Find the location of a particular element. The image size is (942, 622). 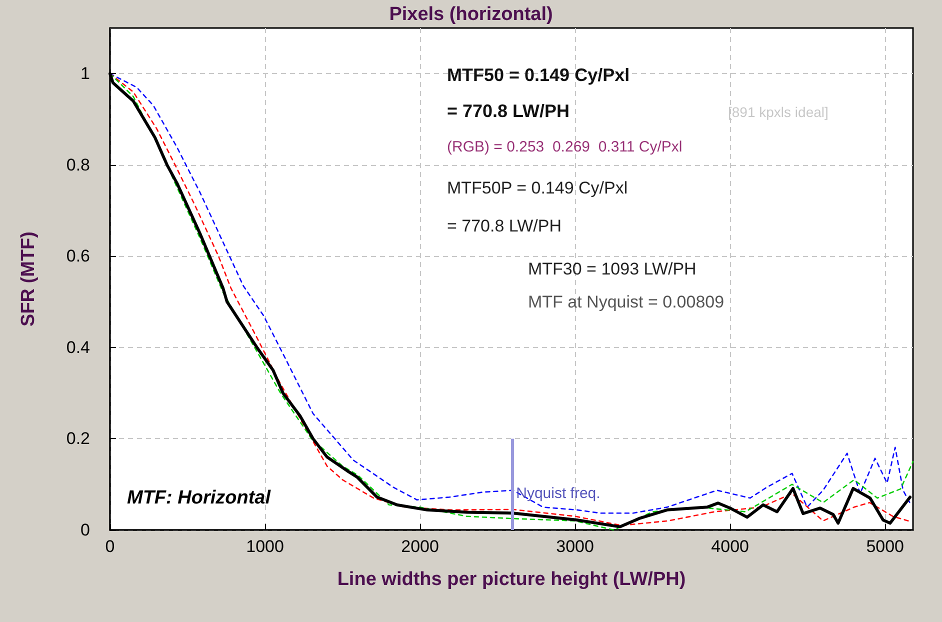

chart-title: Pixels (horizontal) is located at coordinates (471, 14).